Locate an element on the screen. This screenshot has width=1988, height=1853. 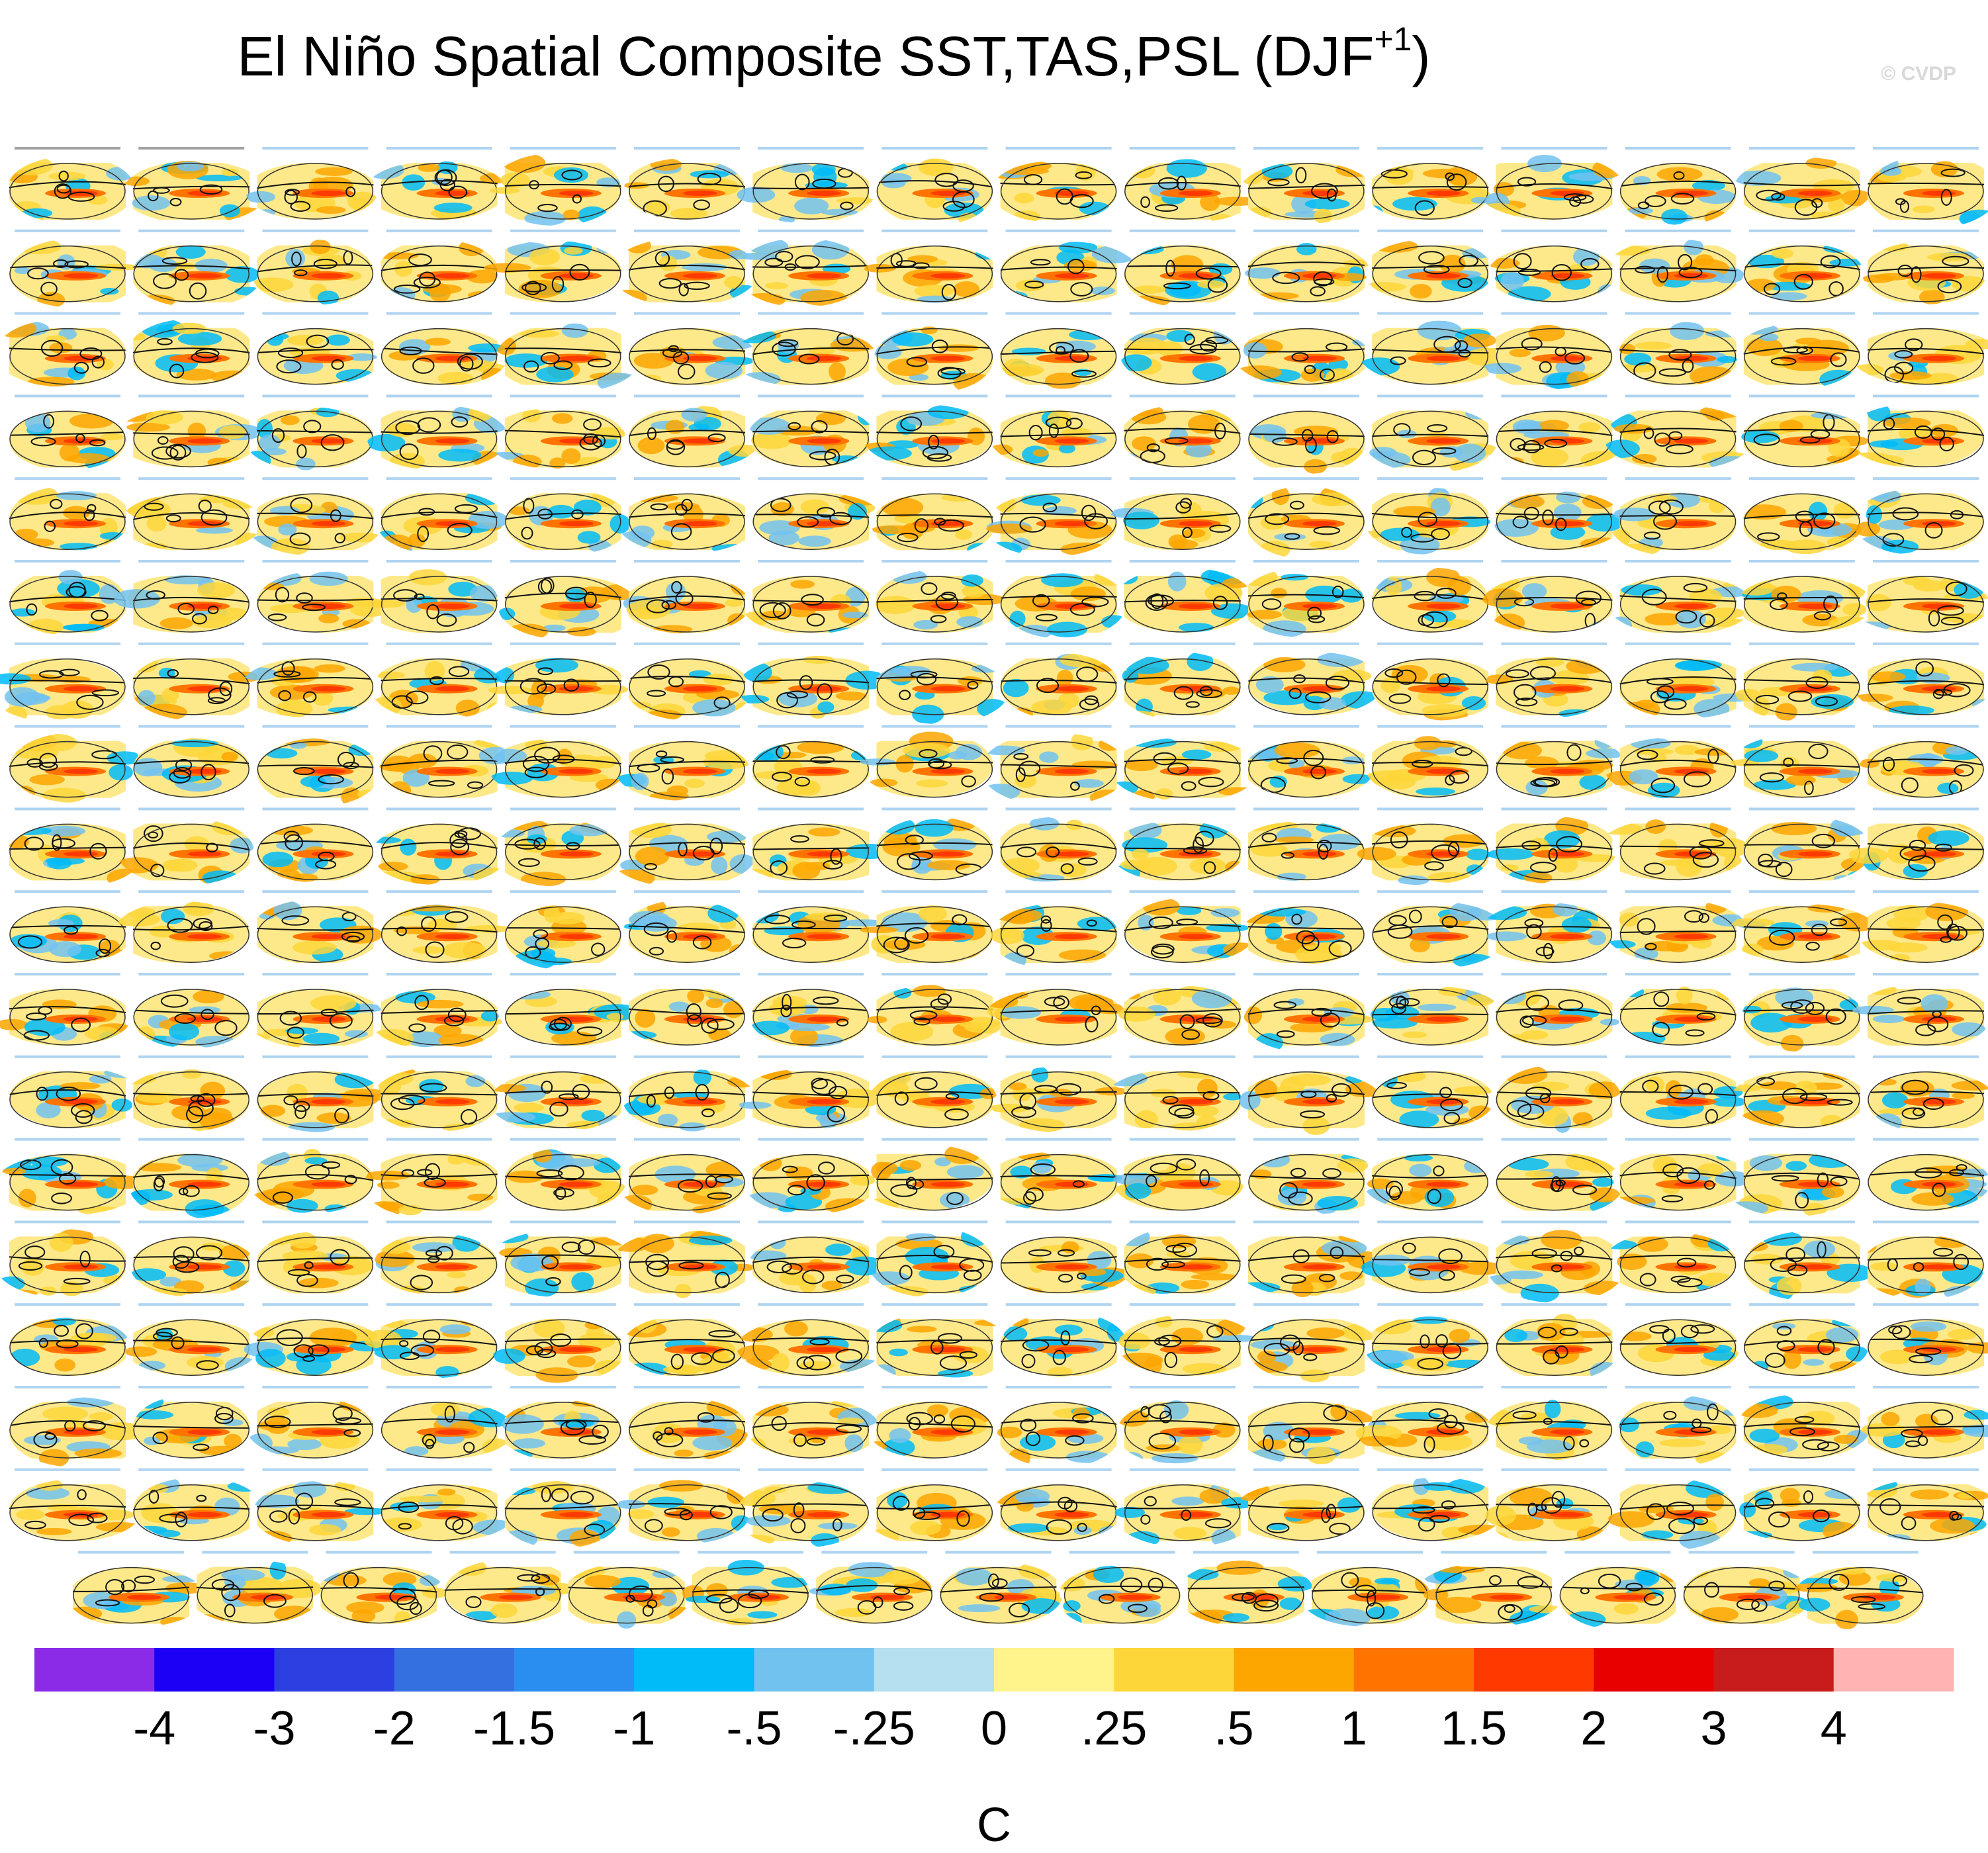
colorbar-tick-label: -1 is located at coordinates (634, 1728).